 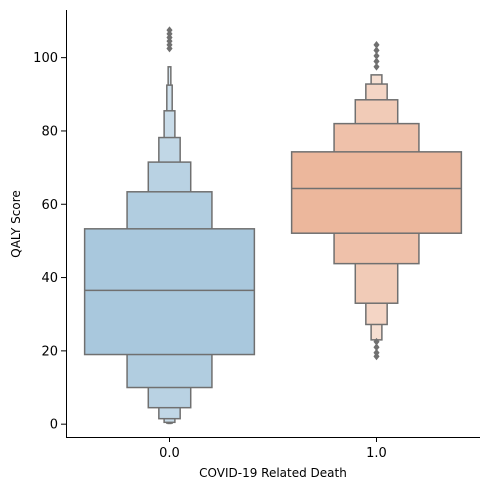 I want to click on y-tick-label: 0, so click(x=54, y=425).